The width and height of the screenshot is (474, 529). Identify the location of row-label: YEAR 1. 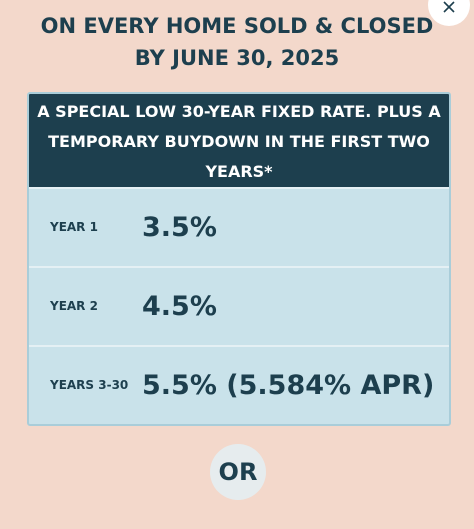
(74, 227).